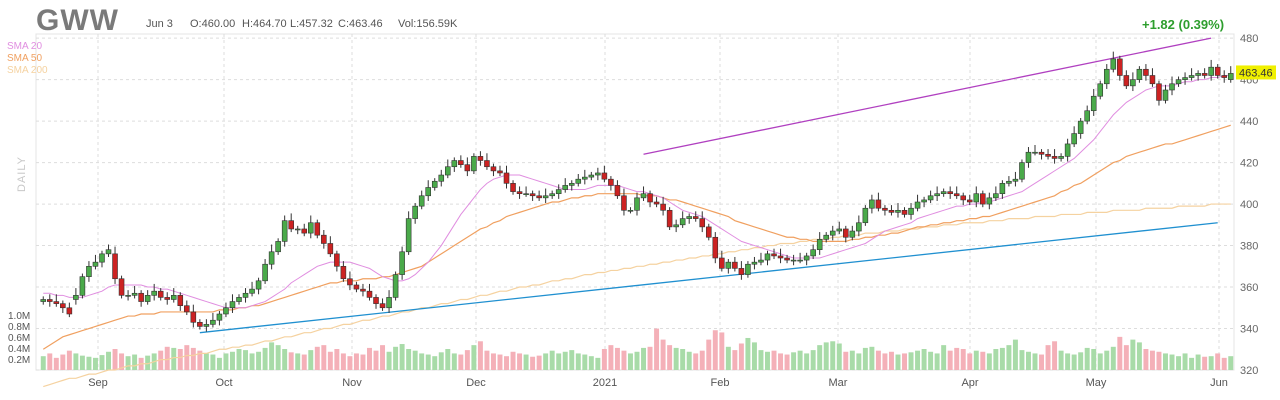 This screenshot has height=400, width=1280. I want to click on x-tick-label: 2021, so click(605, 383).